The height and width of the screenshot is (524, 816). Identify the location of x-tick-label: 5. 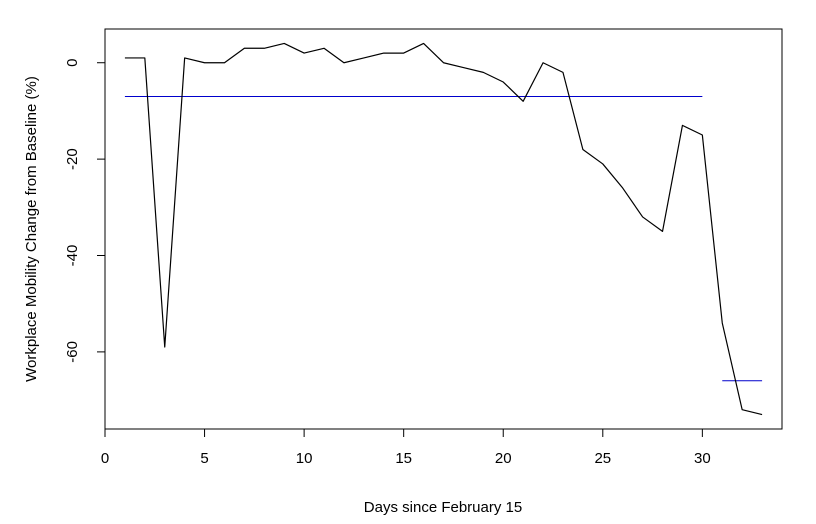
(204, 458).